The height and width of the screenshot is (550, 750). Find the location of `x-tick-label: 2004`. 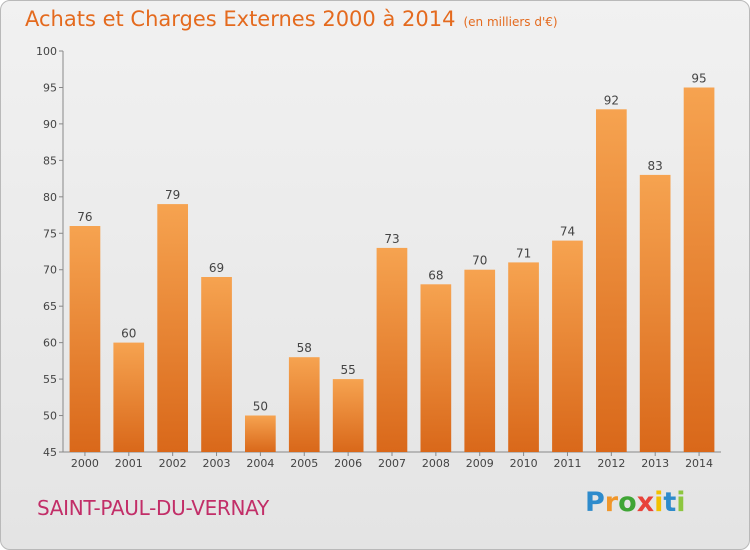

x-tick-label: 2004 is located at coordinates (260, 463).